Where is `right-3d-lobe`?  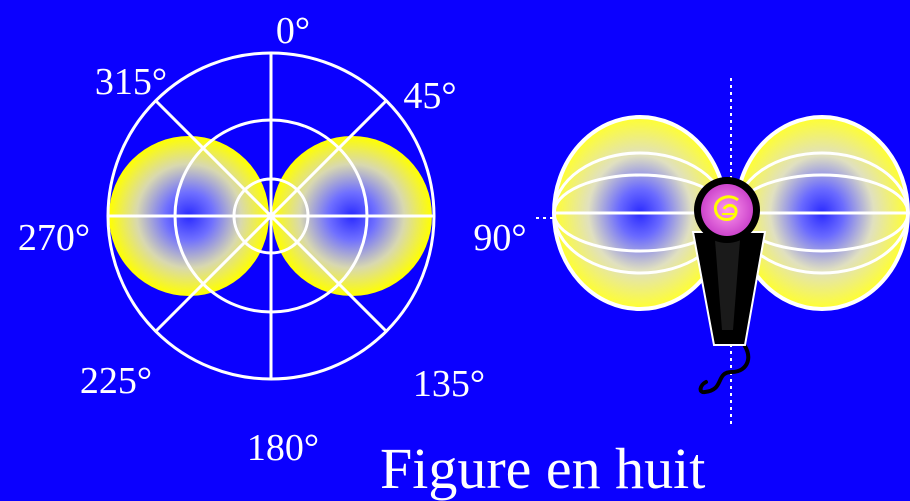
right-3d-lobe is located at coordinates (822, 213).